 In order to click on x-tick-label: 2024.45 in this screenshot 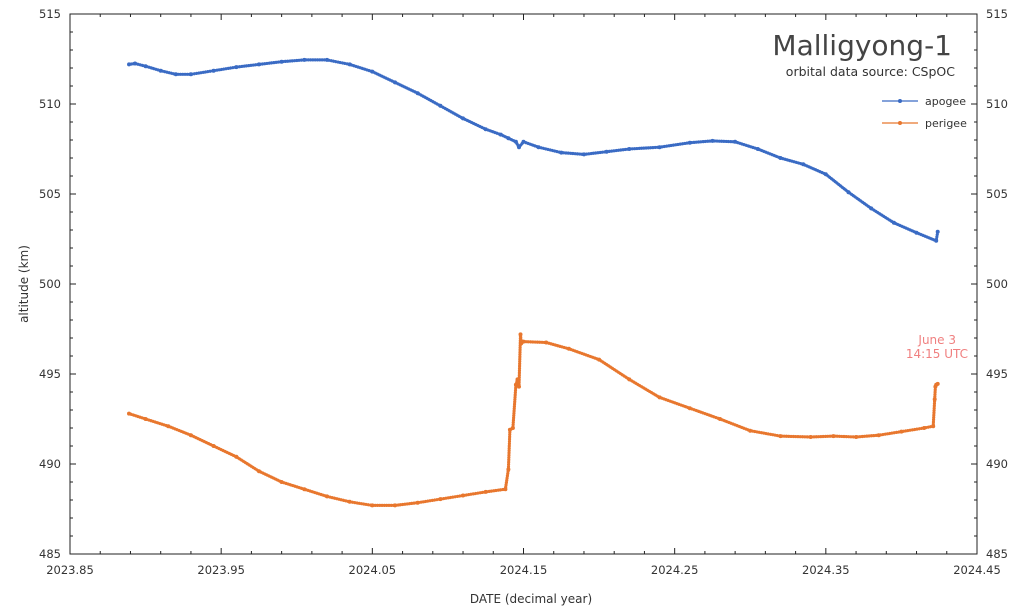, I will do `click(977, 570)`.